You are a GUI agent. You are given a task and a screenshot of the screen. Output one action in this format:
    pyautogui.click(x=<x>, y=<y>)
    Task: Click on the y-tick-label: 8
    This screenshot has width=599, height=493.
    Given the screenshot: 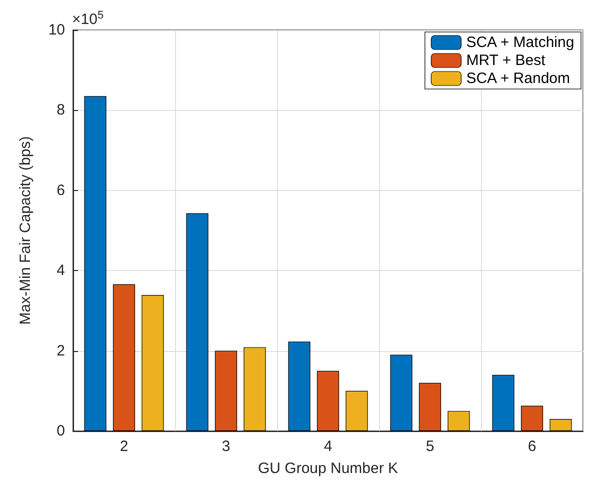 What is the action you would take?
    pyautogui.click(x=60, y=110)
    